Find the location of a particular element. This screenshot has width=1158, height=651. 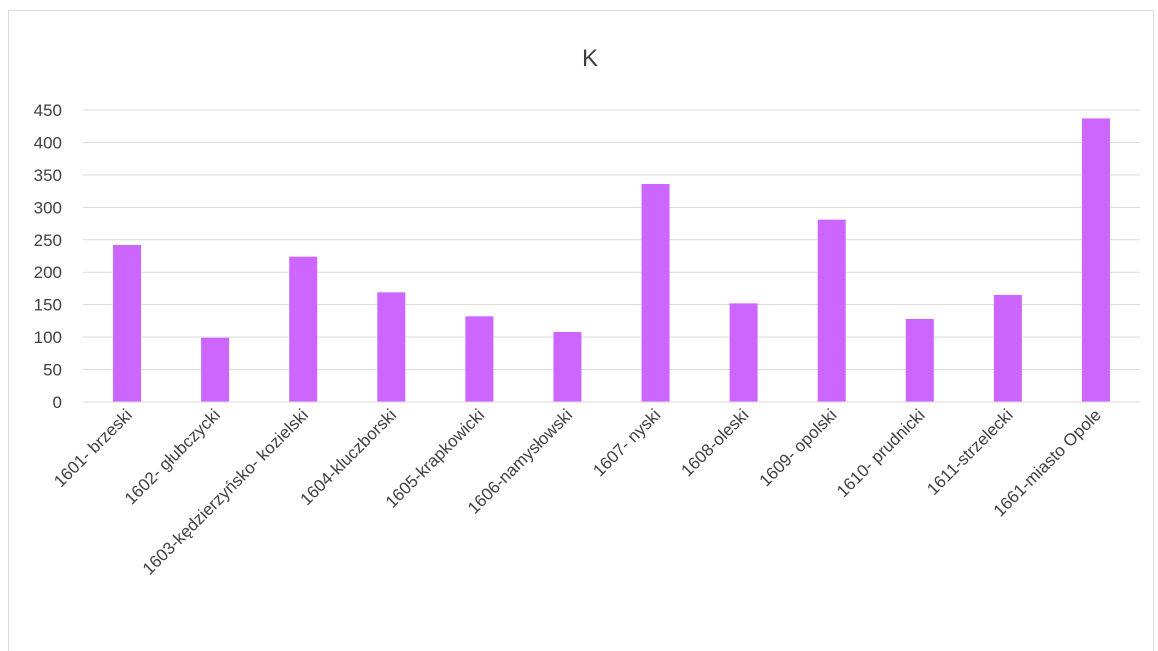

y-axis-tick-labels: 0 50 100 150 200 250 300 350 400 450 is located at coordinates (48, 256).